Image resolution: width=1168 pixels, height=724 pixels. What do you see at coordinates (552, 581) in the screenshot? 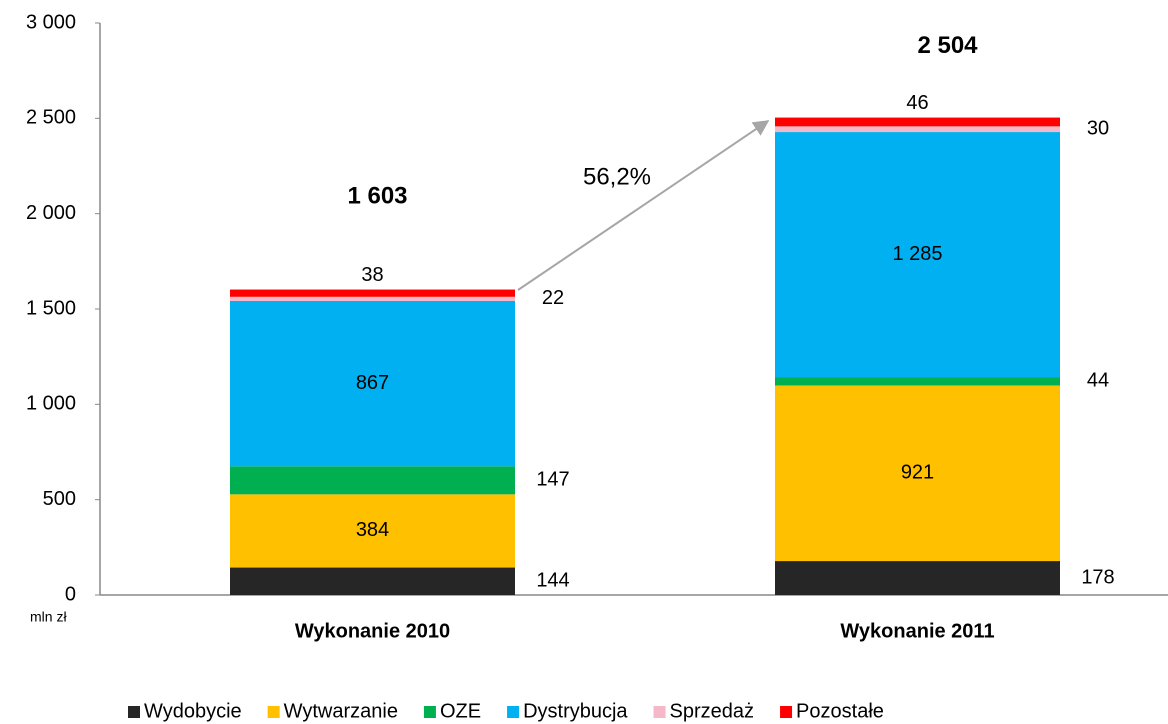
I see `data-label: 144` at bounding box center [552, 581].